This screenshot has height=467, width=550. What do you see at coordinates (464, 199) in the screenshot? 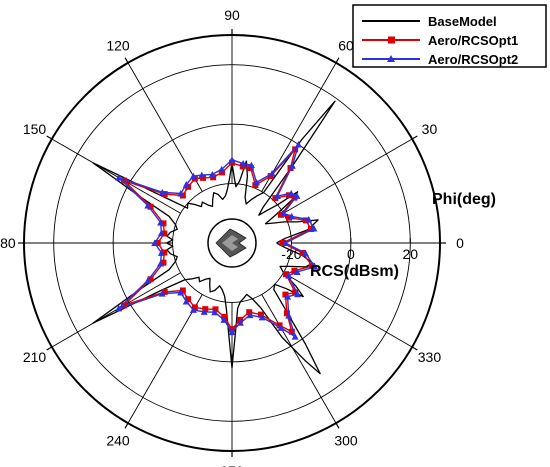
I see `angle-axis-title: Phi(deg)` at bounding box center [464, 199].